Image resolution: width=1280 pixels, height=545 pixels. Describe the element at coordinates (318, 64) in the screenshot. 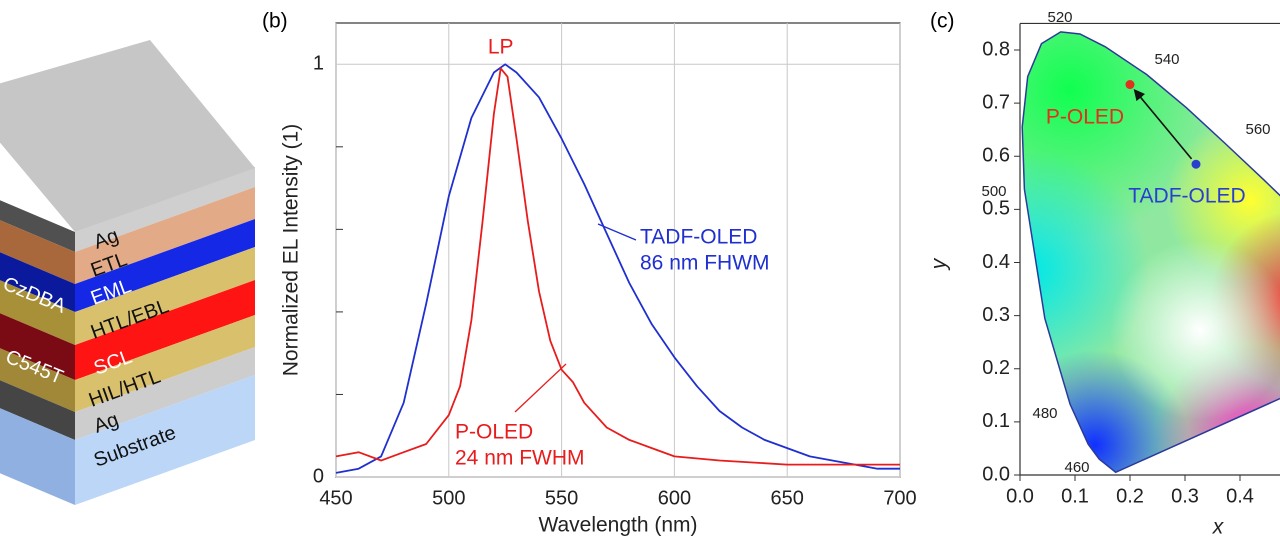

I see `y-tick-label: 1` at that location.